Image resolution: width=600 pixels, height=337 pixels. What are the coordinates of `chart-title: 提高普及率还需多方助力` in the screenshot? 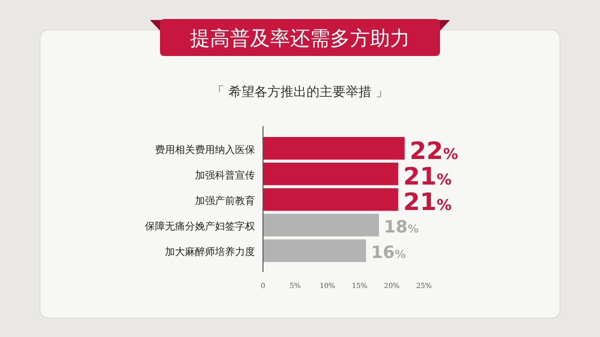 It's located at (300, 38).